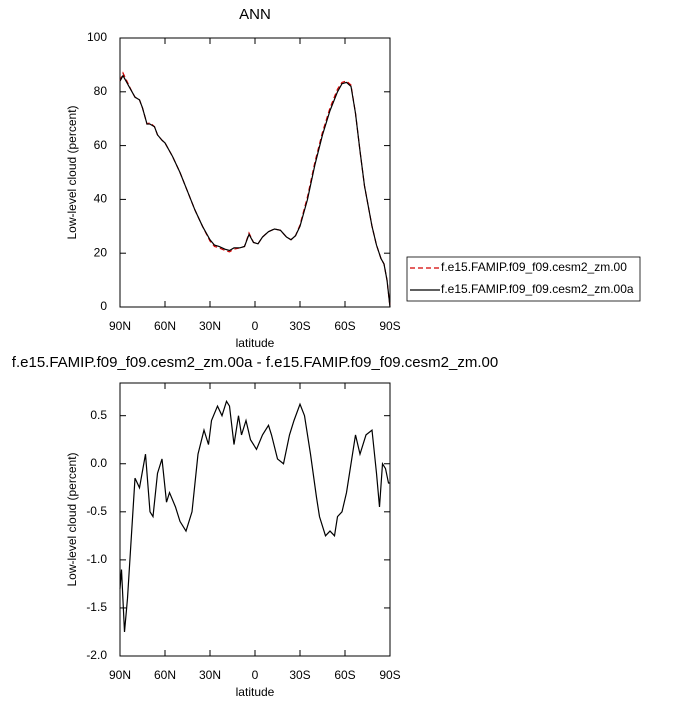 This screenshot has height=713, width=689. What do you see at coordinates (96, 511) in the screenshot?
I see `y-tick-label: -0.5` at bounding box center [96, 511].